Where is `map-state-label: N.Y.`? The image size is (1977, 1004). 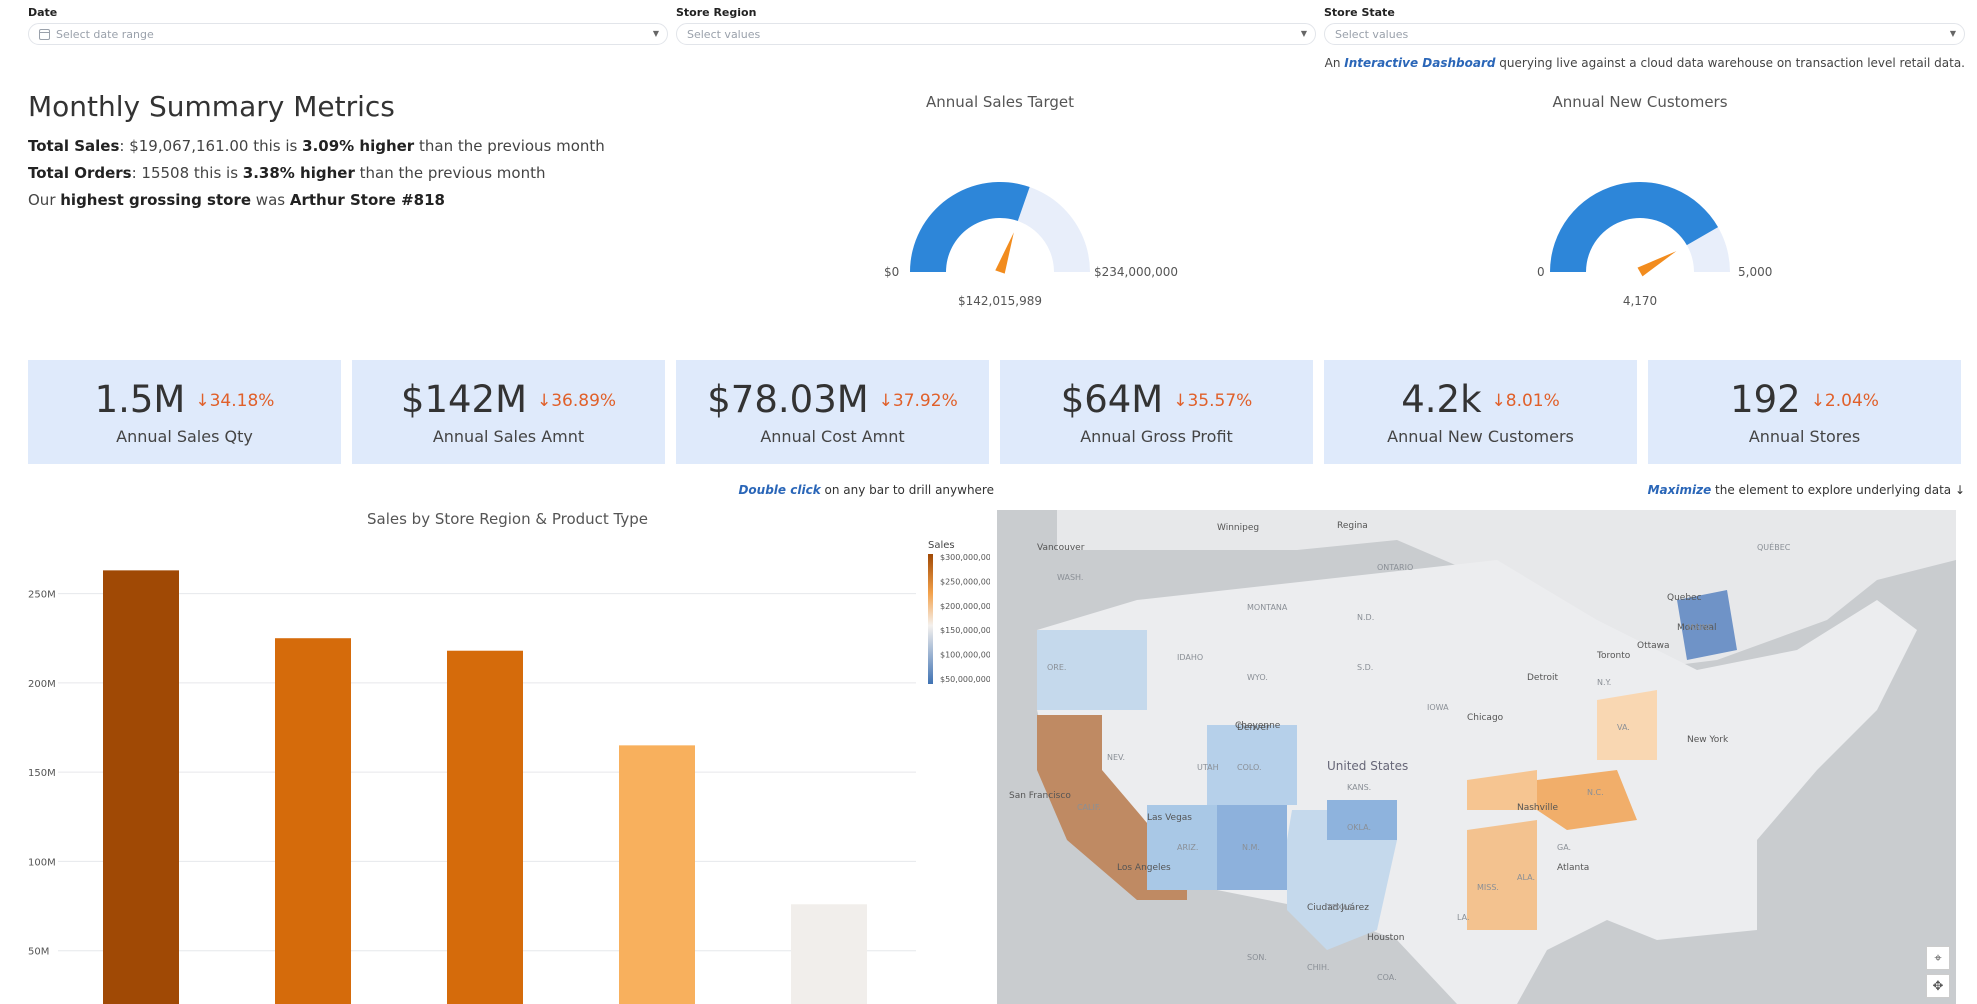
map-state-label: N.Y. is located at coordinates (1604, 682).